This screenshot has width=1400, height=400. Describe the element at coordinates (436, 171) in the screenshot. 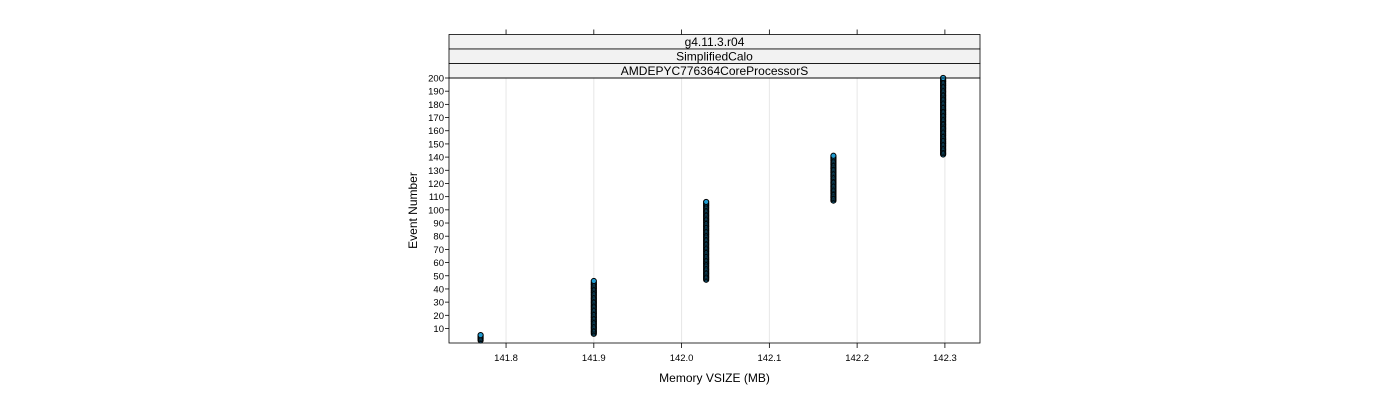

I see `y-tick-label-12: 130` at that location.